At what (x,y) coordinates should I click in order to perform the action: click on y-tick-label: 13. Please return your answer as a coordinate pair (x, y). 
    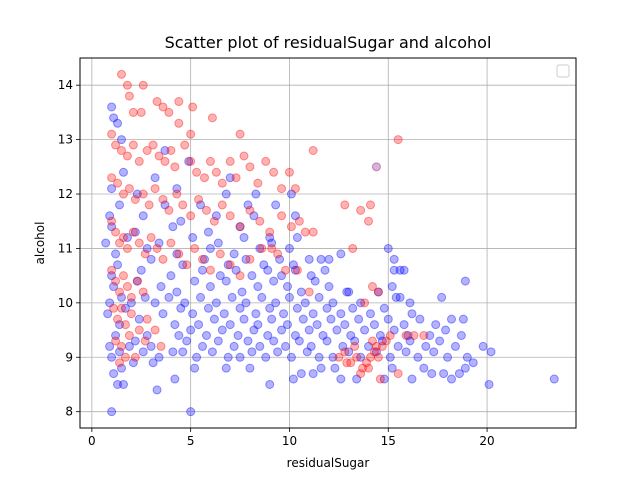
    Looking at the image, I should click on (65, 140).